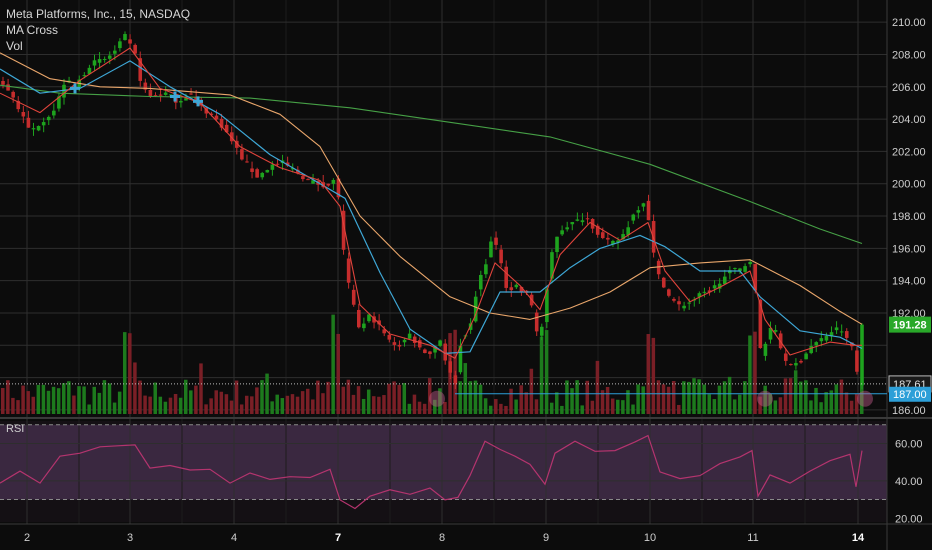  Describe the element at coordinates (15, 429) in the screenshot. I see `rsi-label: RSI` at that location.